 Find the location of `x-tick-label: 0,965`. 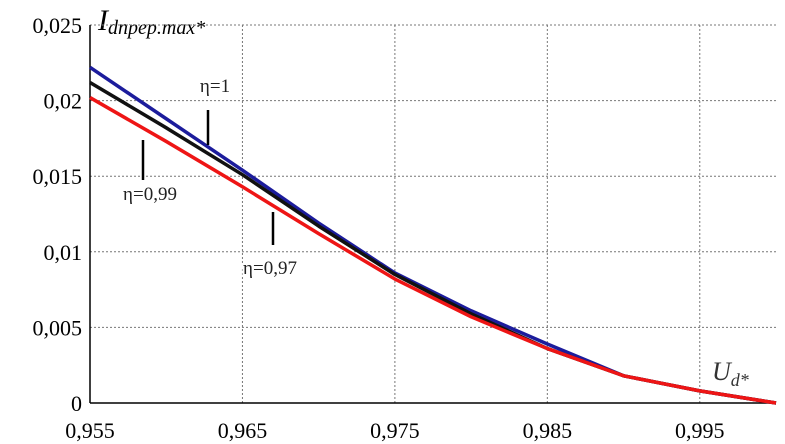

x-tick-label: 0,965 is located at coordinates (243, 430).